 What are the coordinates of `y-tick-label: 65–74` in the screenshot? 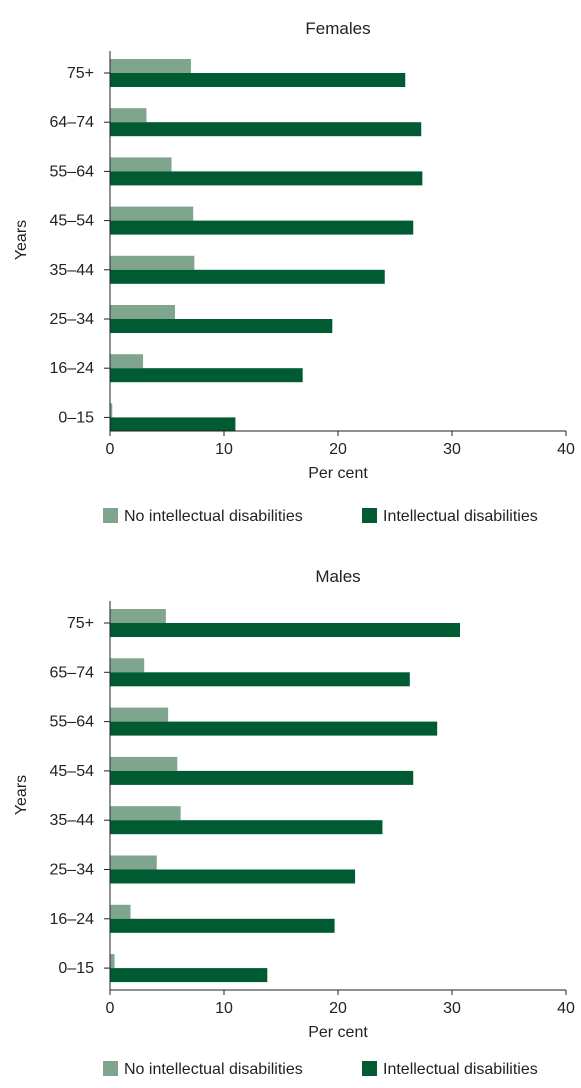 It's located at (72, 672).